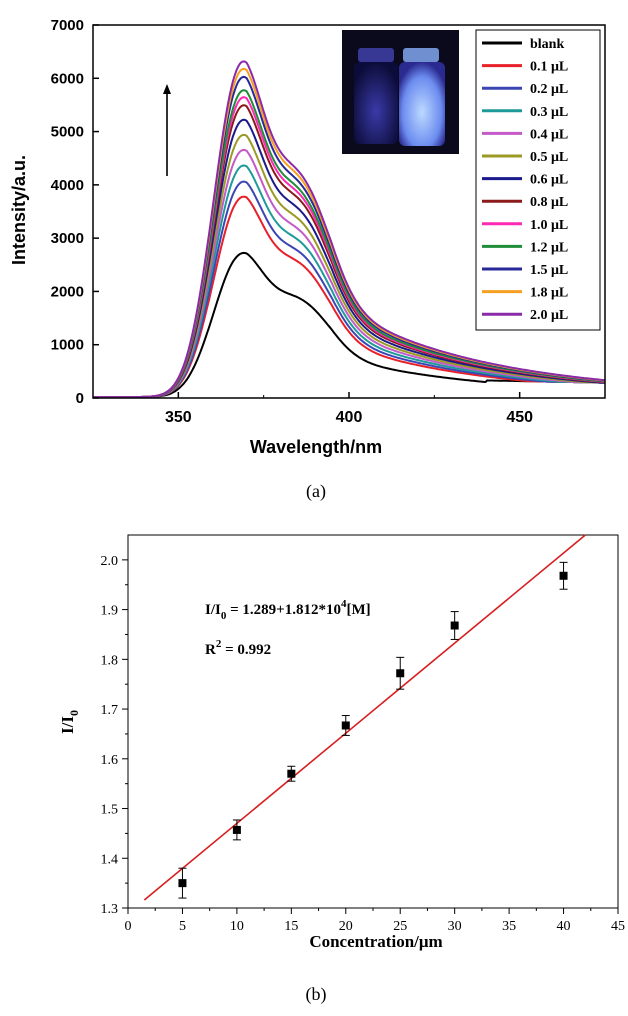  What do you see at coordinates (549, 247) in the screenshot?
I see `legend-label: 1.2 μL` at bounding box center [549, 247].